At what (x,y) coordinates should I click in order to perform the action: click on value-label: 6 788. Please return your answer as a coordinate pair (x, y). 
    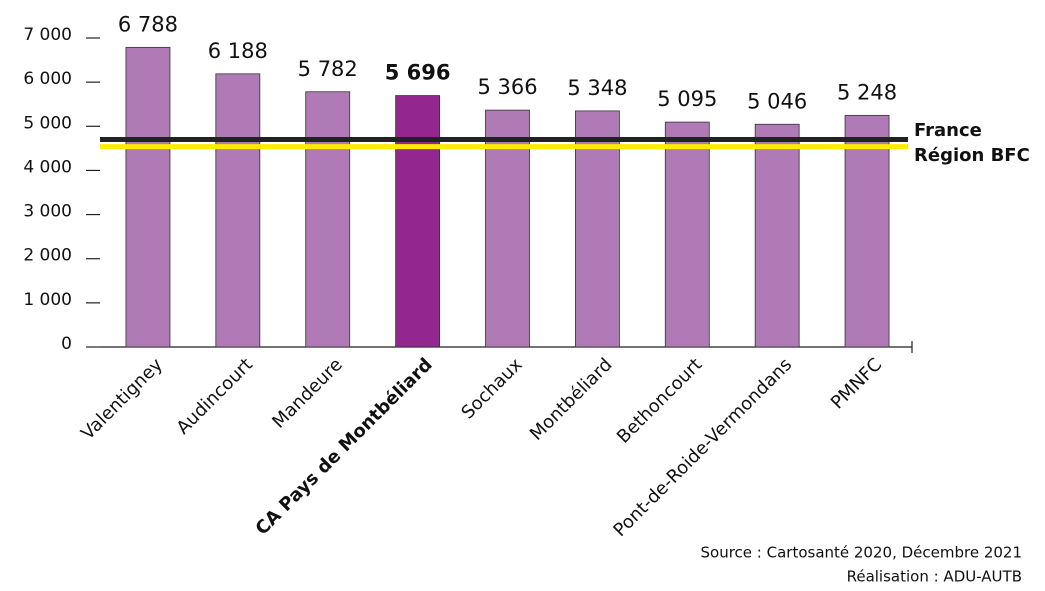
    Looking at the image, I should click on (148, 24).